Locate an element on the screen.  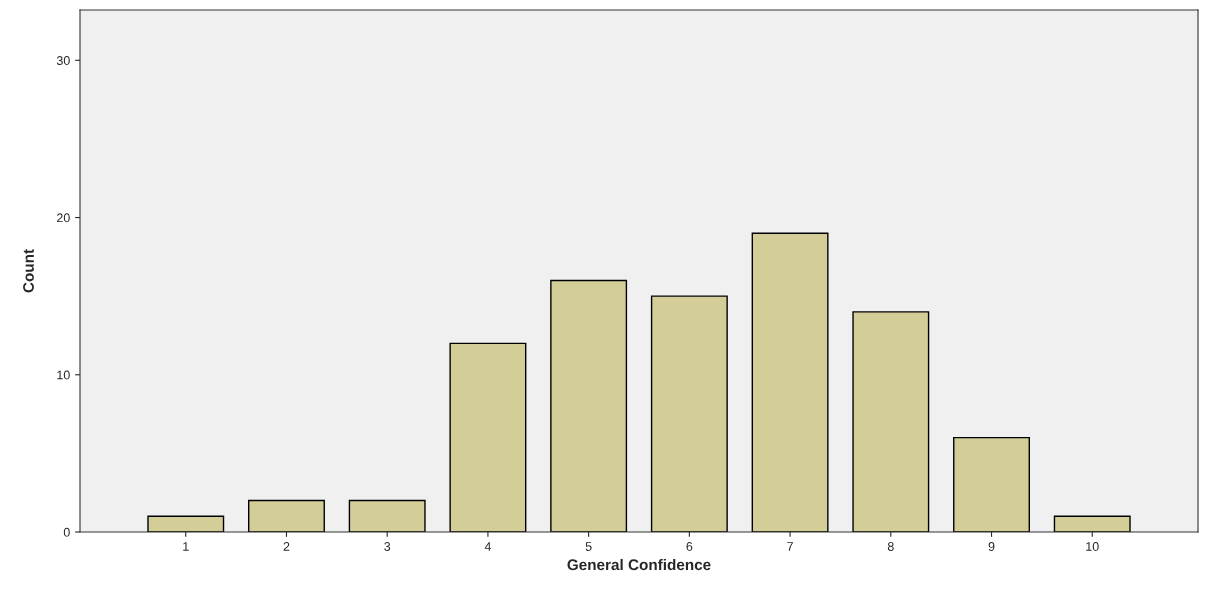
x-tick-label: 9 is located at coordinates (991, 546).